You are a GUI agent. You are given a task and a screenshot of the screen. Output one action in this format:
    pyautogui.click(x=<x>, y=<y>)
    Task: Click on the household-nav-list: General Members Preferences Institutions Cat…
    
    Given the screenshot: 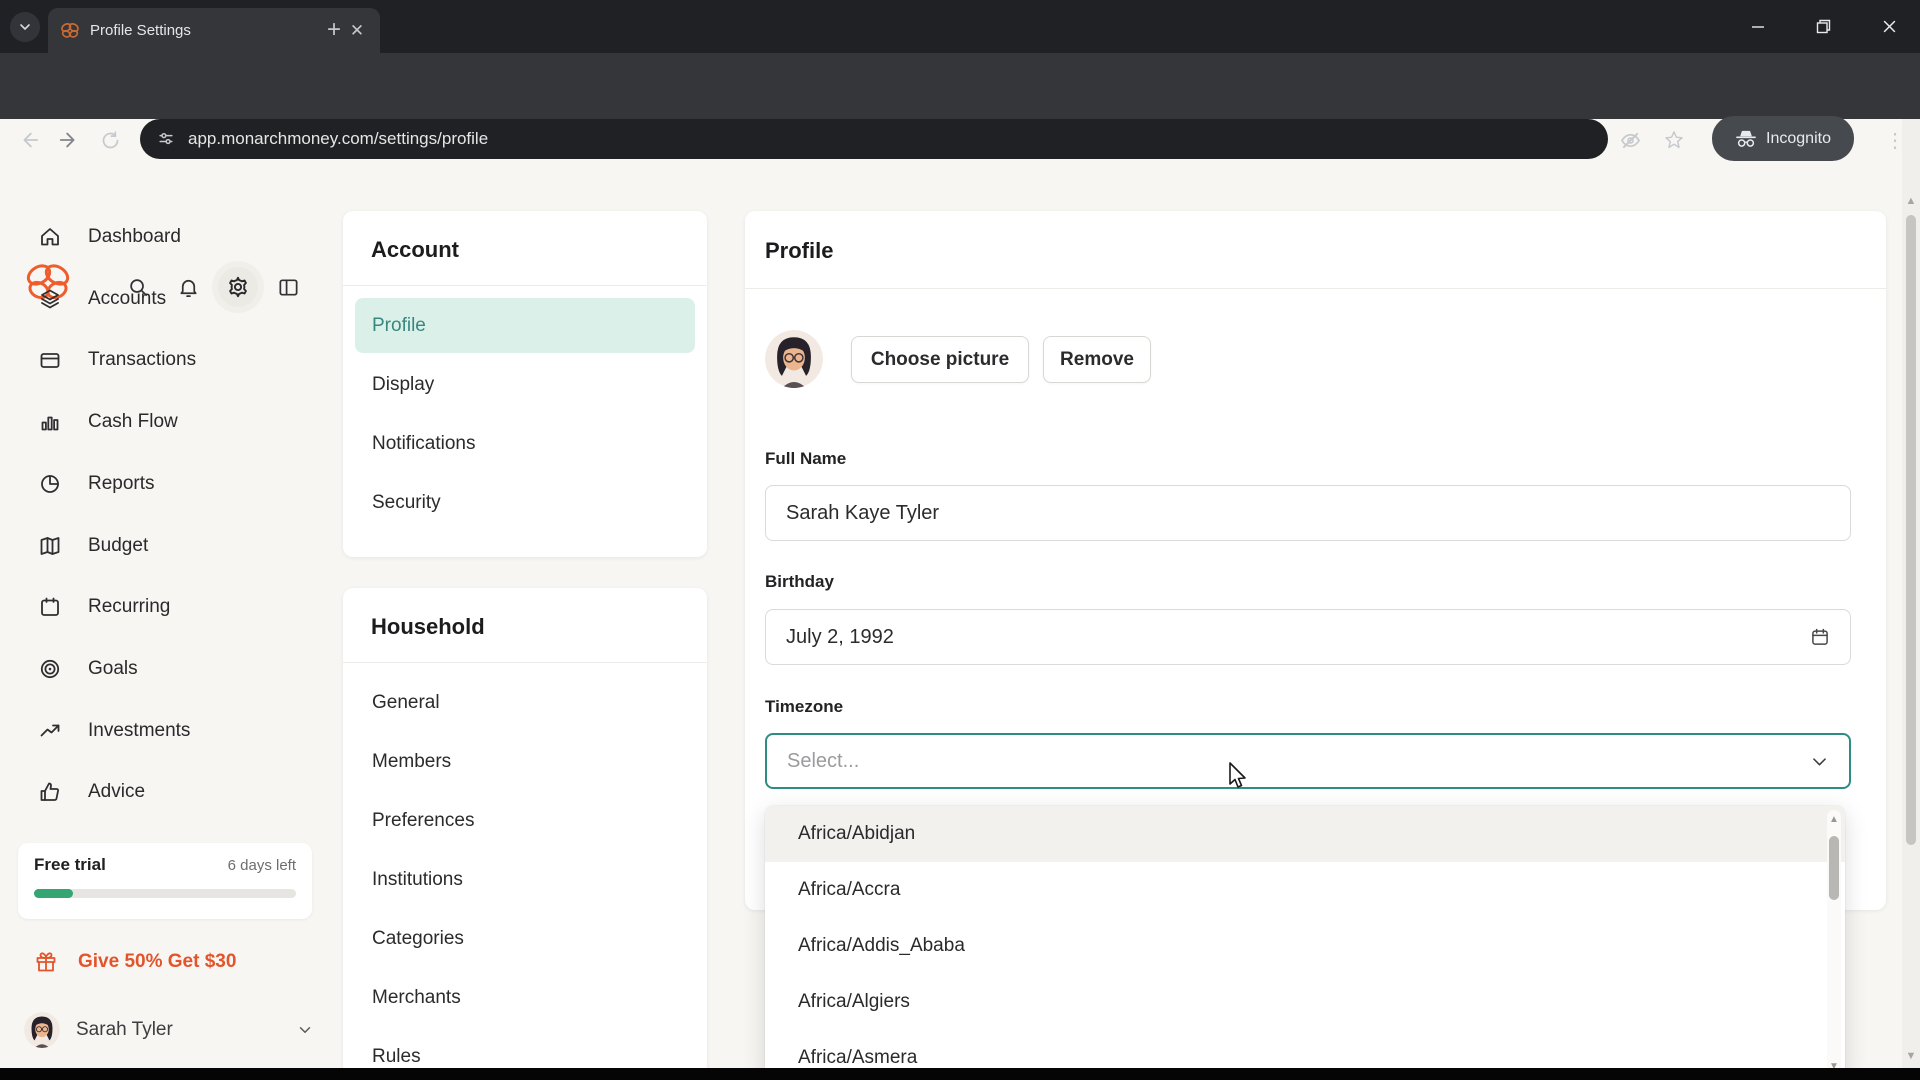 What is the action you would take?
    pyautogui.click(x=525, y=871)
    